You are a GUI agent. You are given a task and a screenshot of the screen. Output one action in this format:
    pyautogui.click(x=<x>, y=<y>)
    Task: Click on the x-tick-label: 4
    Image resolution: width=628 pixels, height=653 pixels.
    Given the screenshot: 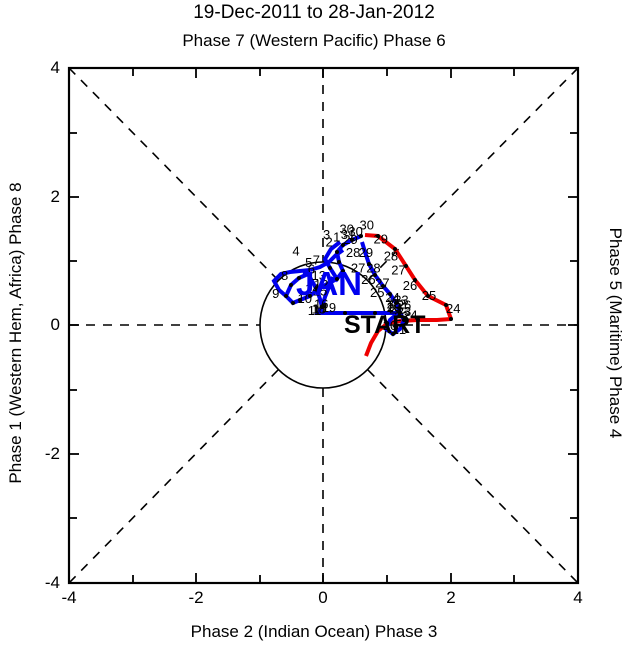 What is the action you would take?
    pyautogui.click(x=578, y=597)
    